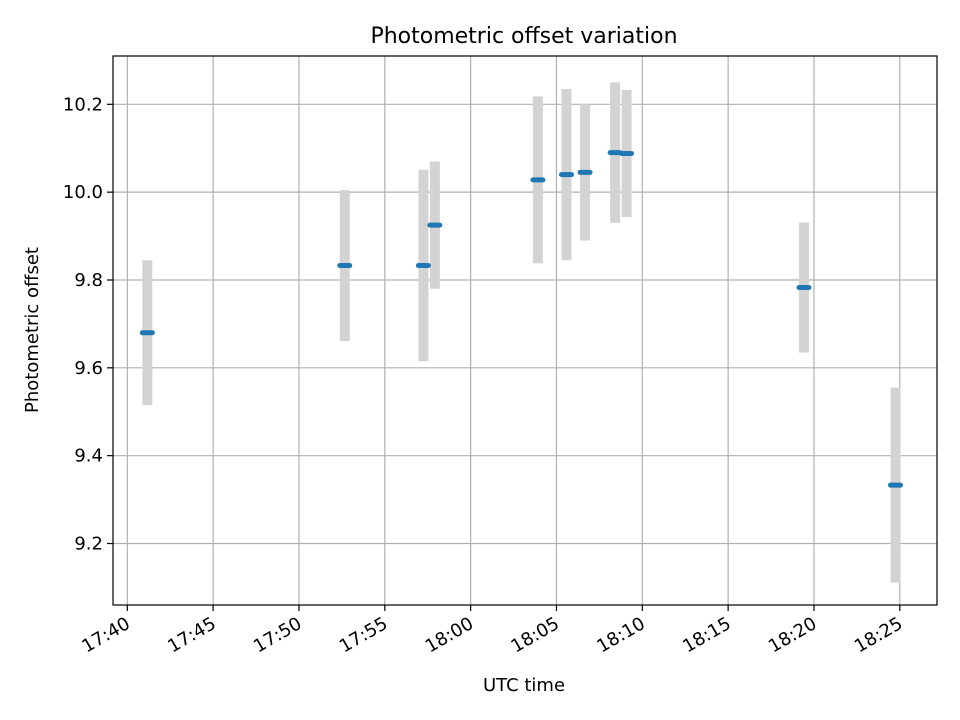  I want to click on chart-title: Photometric offset variation, so click(523, 36).